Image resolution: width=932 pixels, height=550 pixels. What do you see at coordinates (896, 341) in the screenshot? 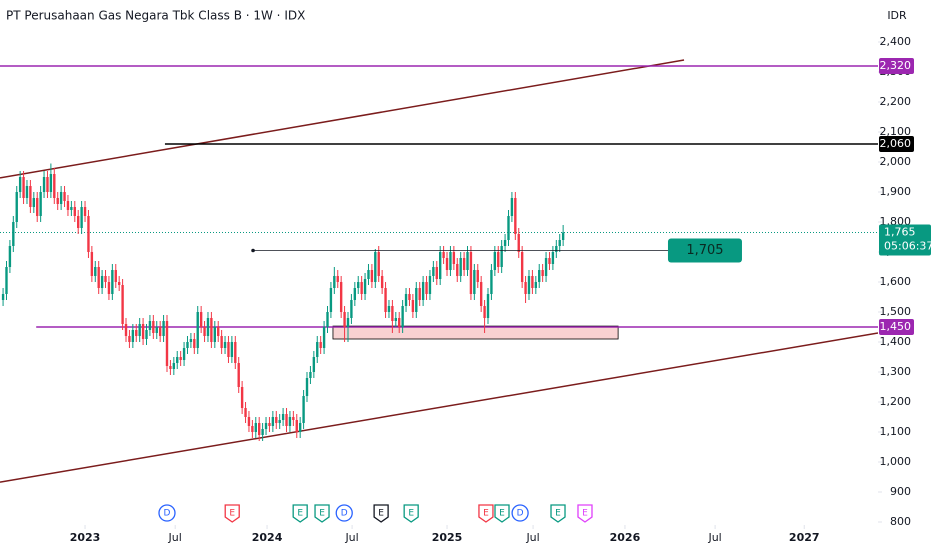
I see `y-tick-label: 1,400` at bounding box center [896, 341].